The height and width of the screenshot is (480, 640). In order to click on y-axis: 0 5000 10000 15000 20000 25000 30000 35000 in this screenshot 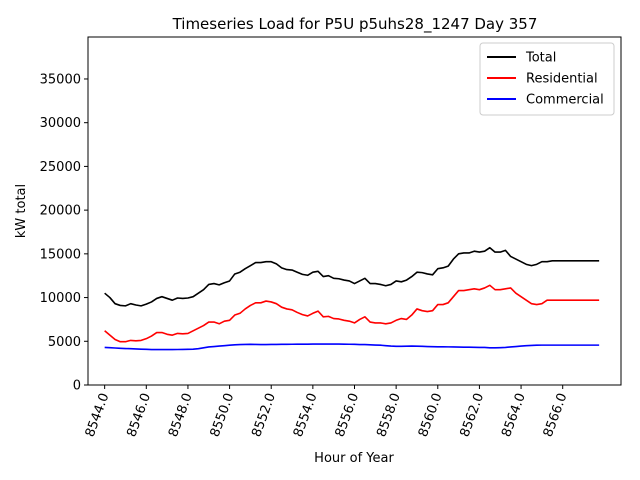, I will do `click(64, 233)`.